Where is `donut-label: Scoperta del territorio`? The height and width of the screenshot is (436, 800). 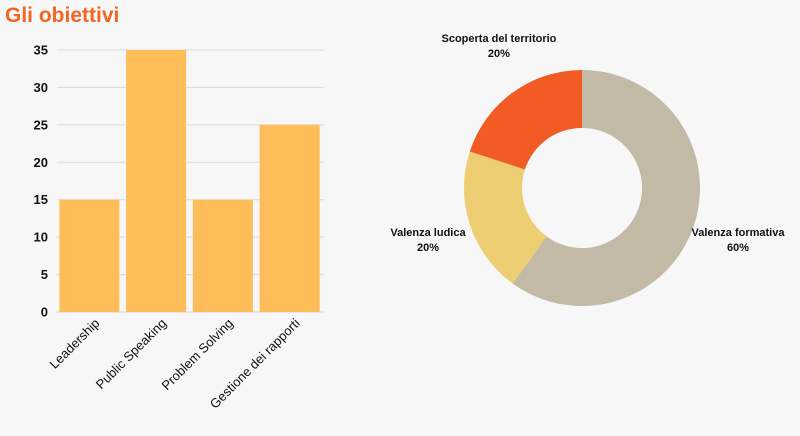 donut-label: Scoperta del territorio is located at coordinates (498, 39).